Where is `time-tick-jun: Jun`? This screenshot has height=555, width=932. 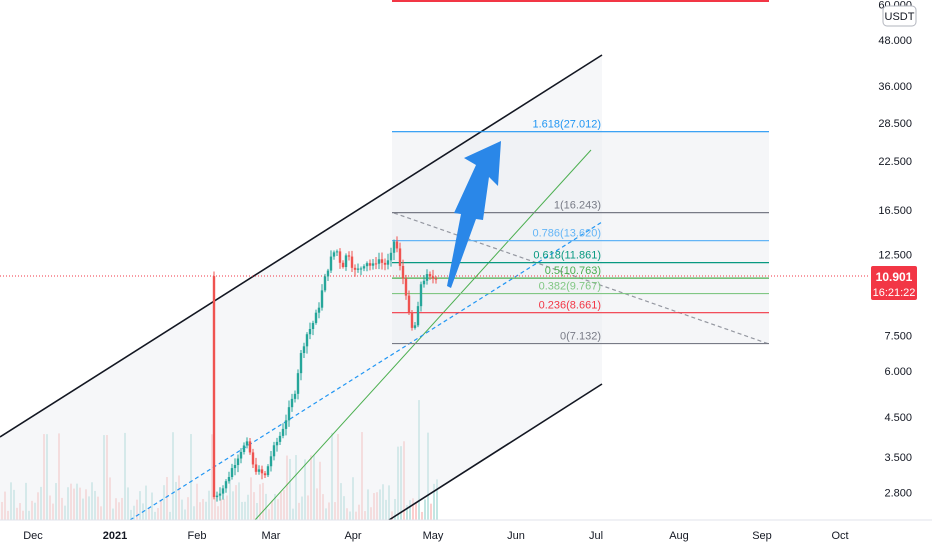
time-tick-jun: Jun is located at coordinates (516, 536).